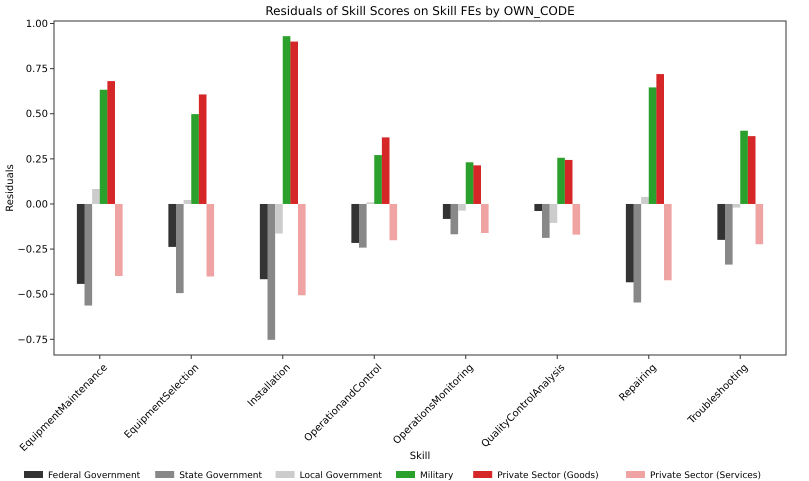 The height and width of the screenshot is (481, 809). Describe the element at coordinates (32, 340) in the screenshot. I see `y-tick-label: −0.75` at that location.